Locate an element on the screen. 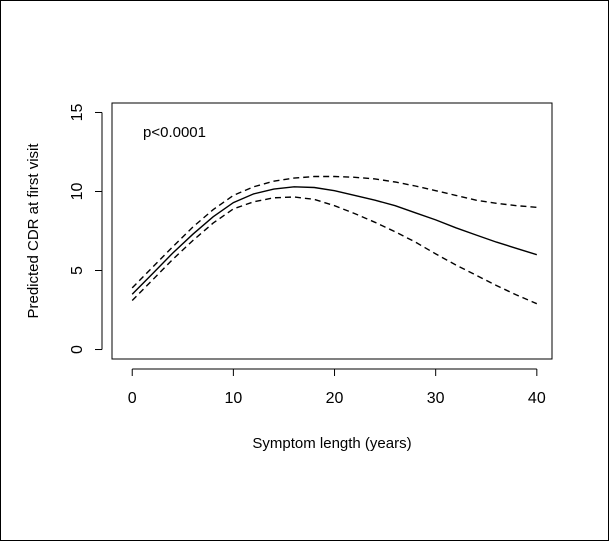 This screenshot has width=611, height=541. x-tick-label: 0 is located at coordinates (132, 398).